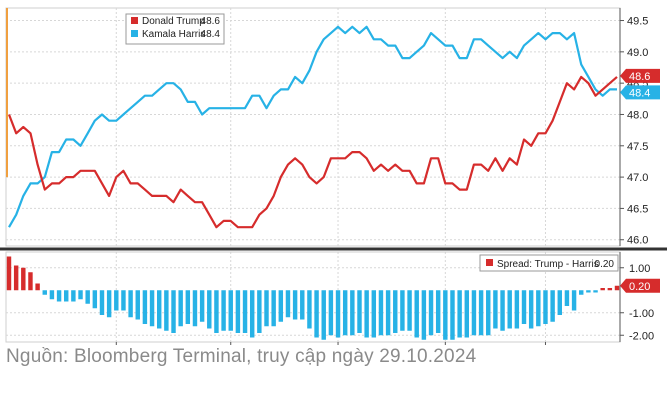 This screenshot has height=400, width=667. Describe the element at coordinates (639, 269) in the screenshot. I see `bottom-y-tick-label: 1.00` at that location.